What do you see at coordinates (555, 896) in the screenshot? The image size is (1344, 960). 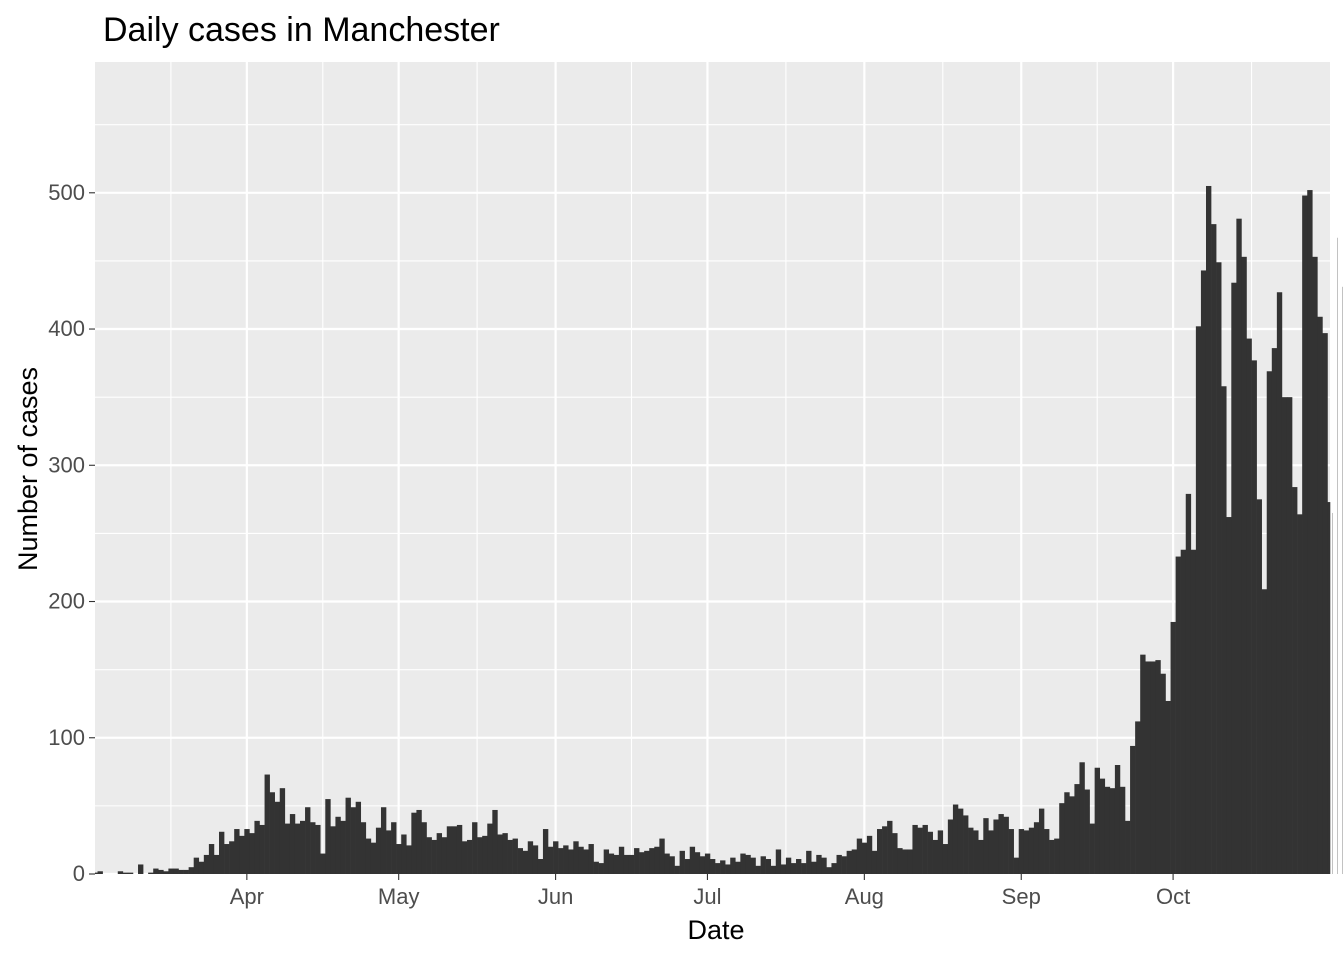 I see `x-tick-label: Jun` at bounding box center [555, 896].